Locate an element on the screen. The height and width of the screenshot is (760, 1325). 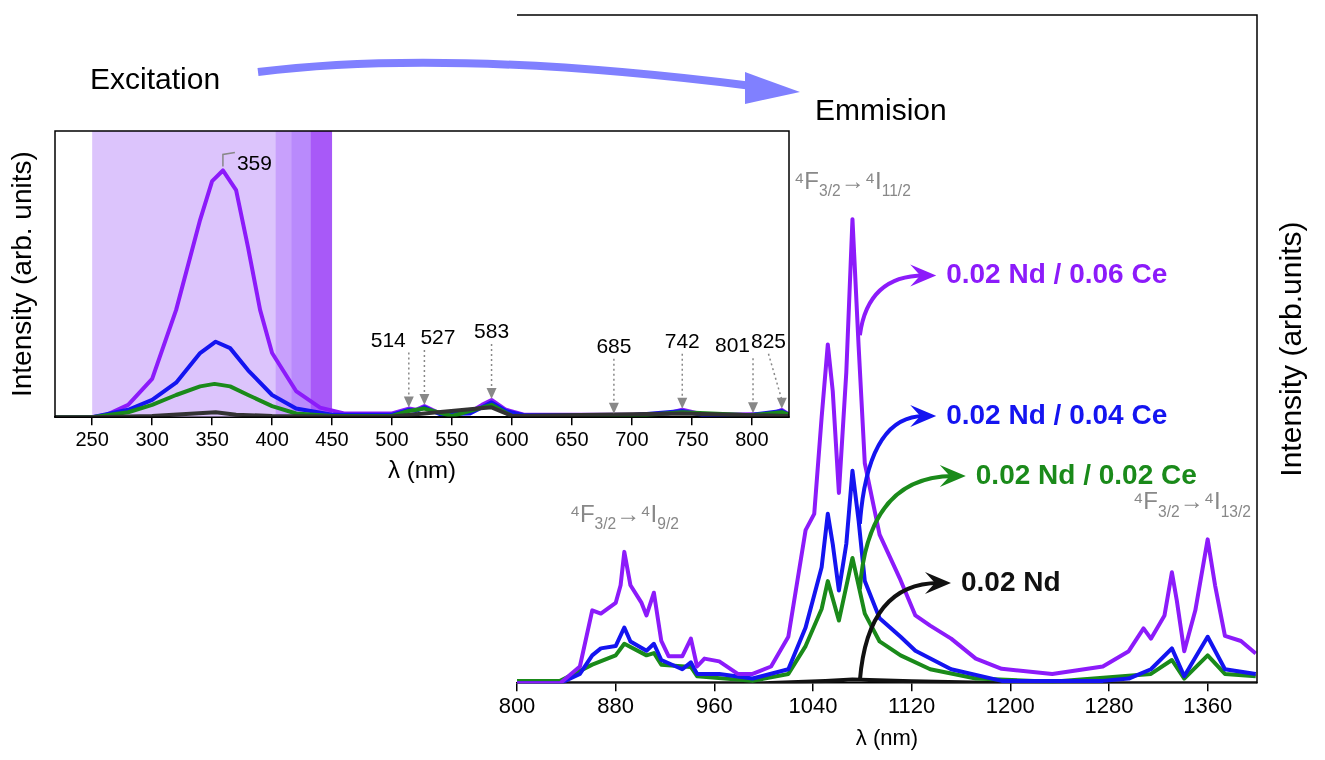
x-tick-label: 450 is located at coordinates (332, 438).